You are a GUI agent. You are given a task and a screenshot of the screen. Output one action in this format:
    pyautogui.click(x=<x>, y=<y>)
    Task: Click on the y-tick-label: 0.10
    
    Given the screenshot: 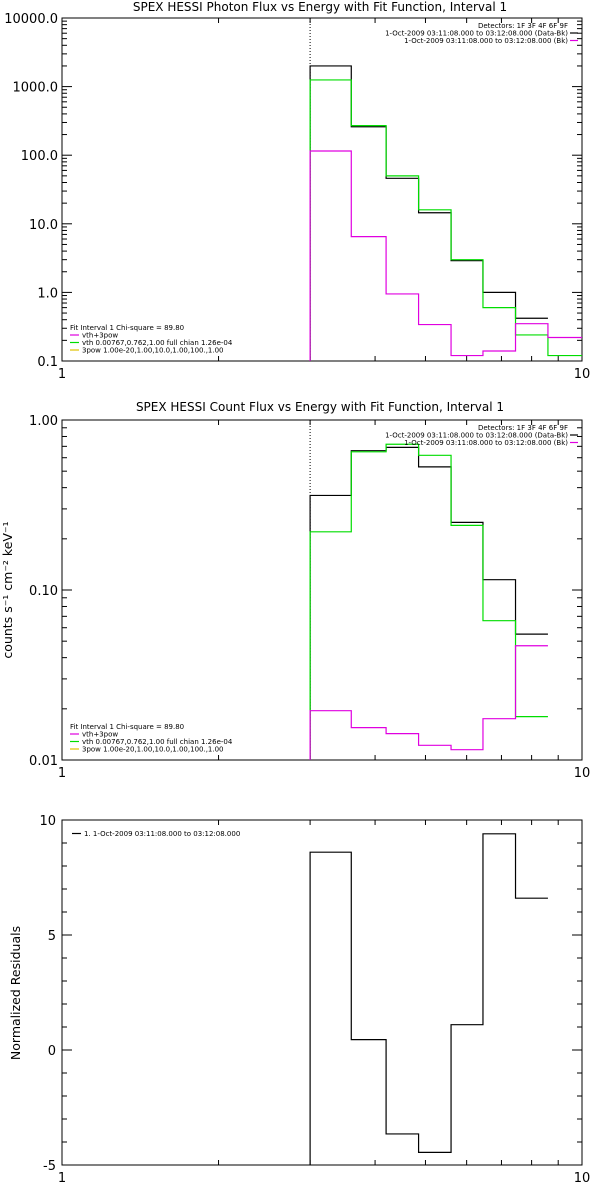 What is the action you would take?
    pyautogui.click(x=43, y=591)
    